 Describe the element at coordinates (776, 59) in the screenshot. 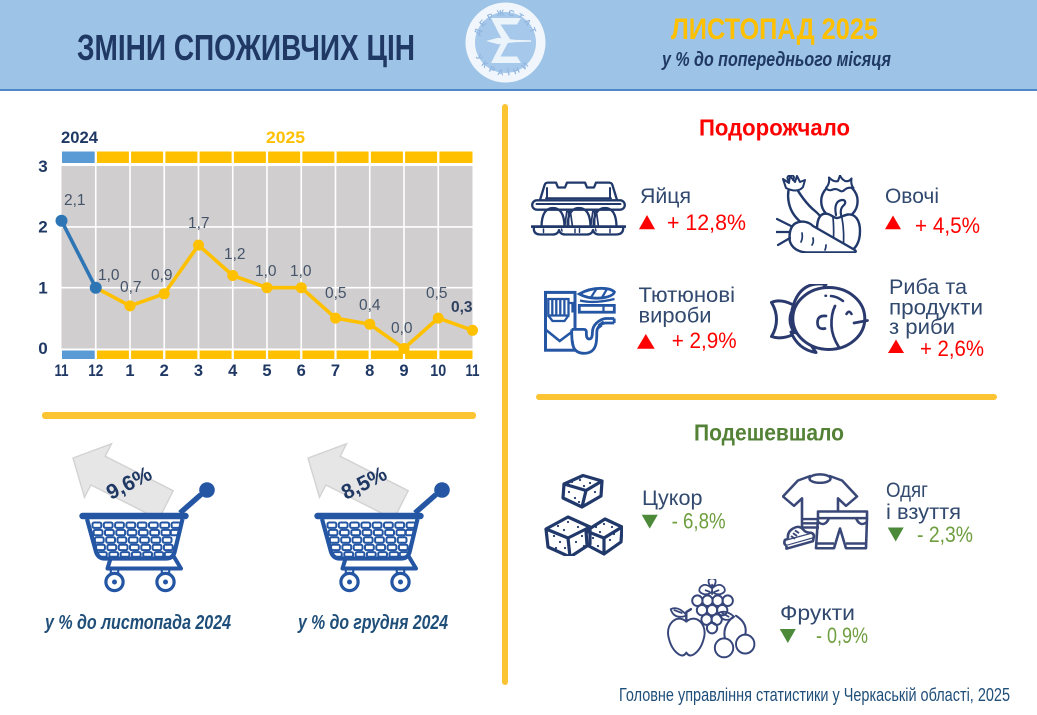

I see `svg-text: у % до попереднього місяця` at that location.